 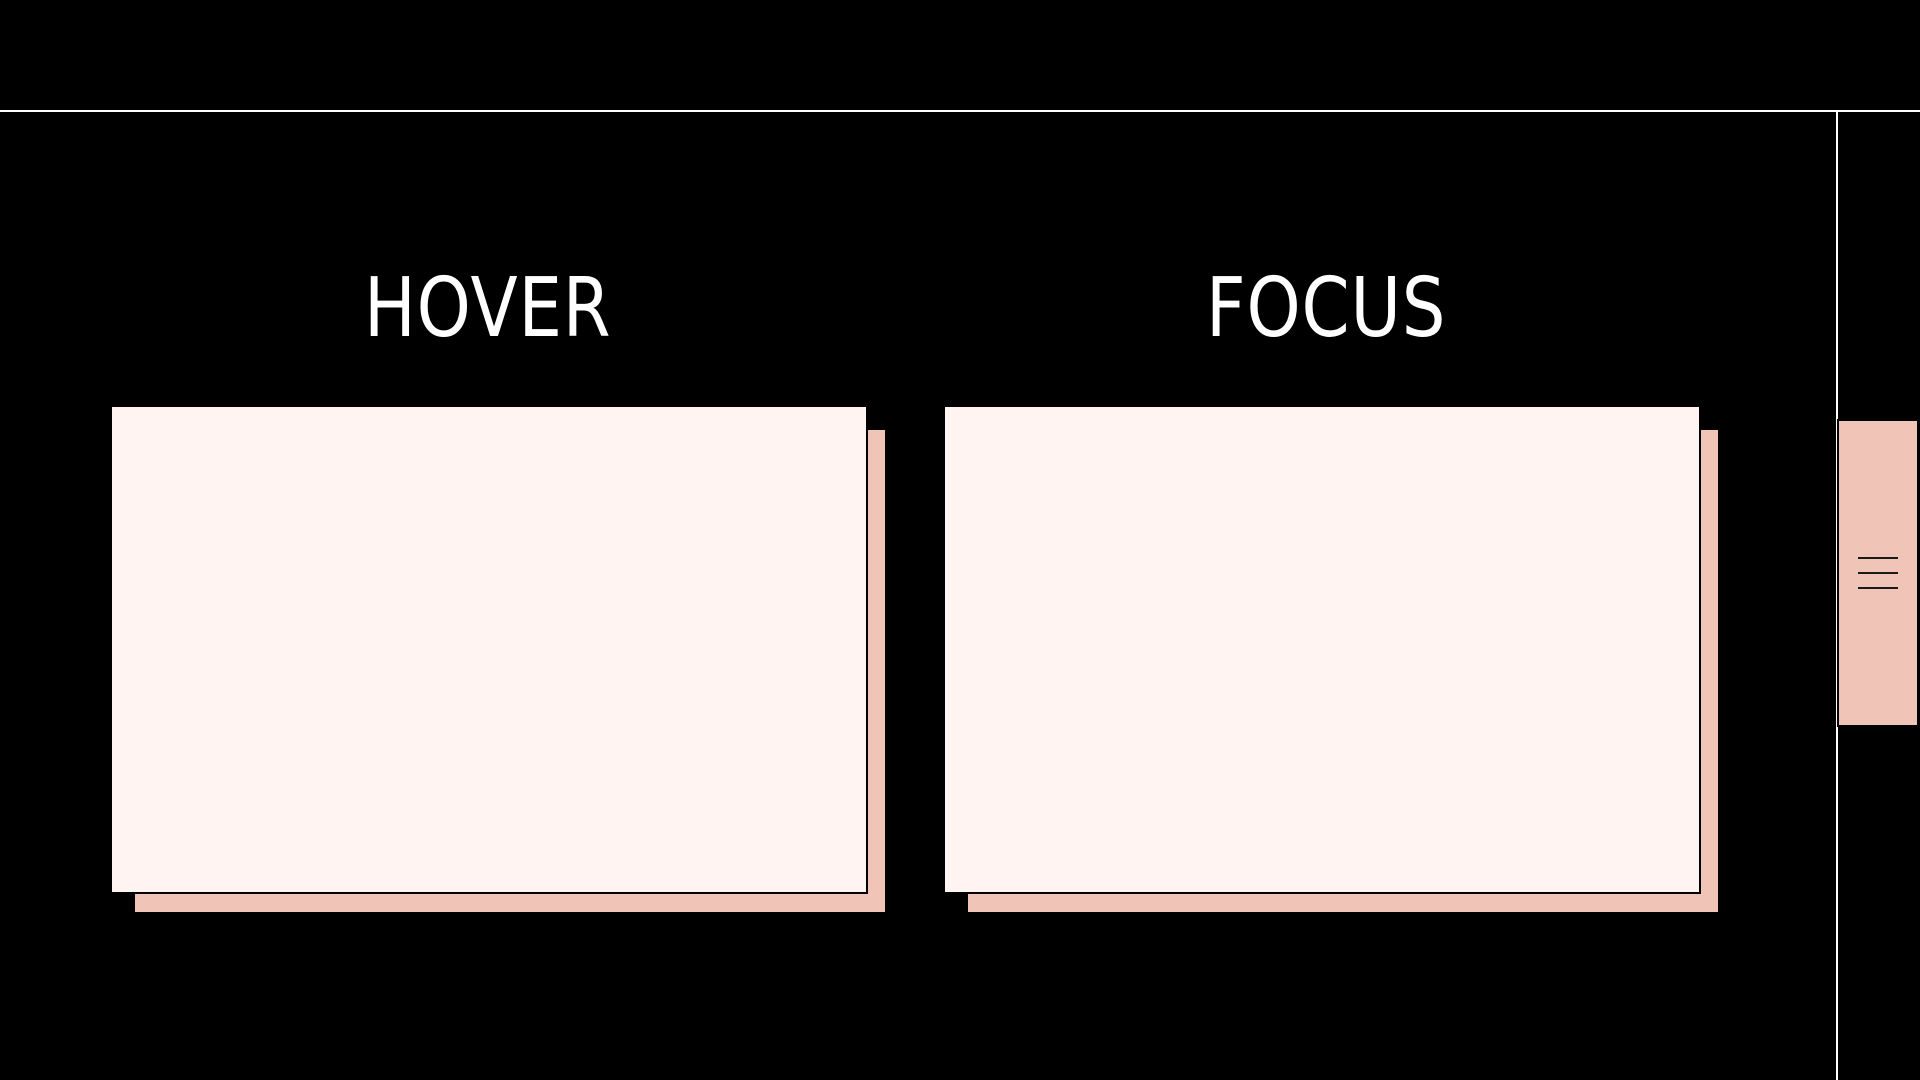 What do you see at coordinates (960, 111) in the screenshot?
I see `top-divider` at bounding box center [960, 111].